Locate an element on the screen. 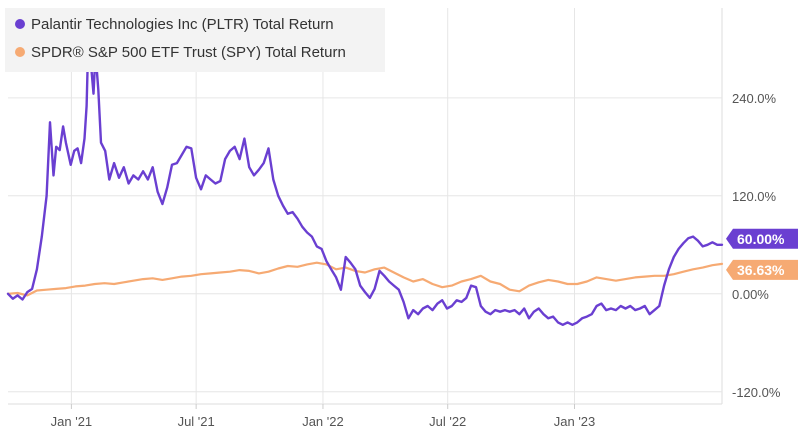 Image resolution: width=801 pixels, height=433 pixels. spy-end-badge-bg is located at coordinates (762, 269).